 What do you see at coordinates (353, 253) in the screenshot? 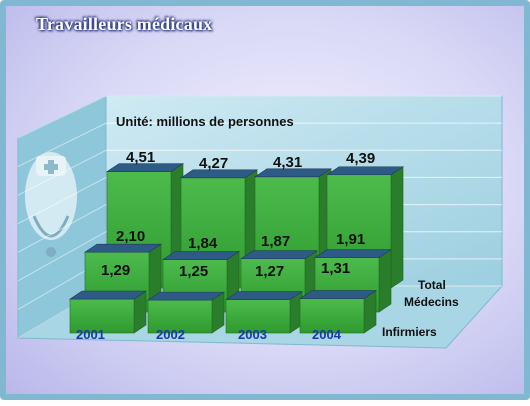
I see `bar-médecins-2004-top` at bounding box center [353, 253].